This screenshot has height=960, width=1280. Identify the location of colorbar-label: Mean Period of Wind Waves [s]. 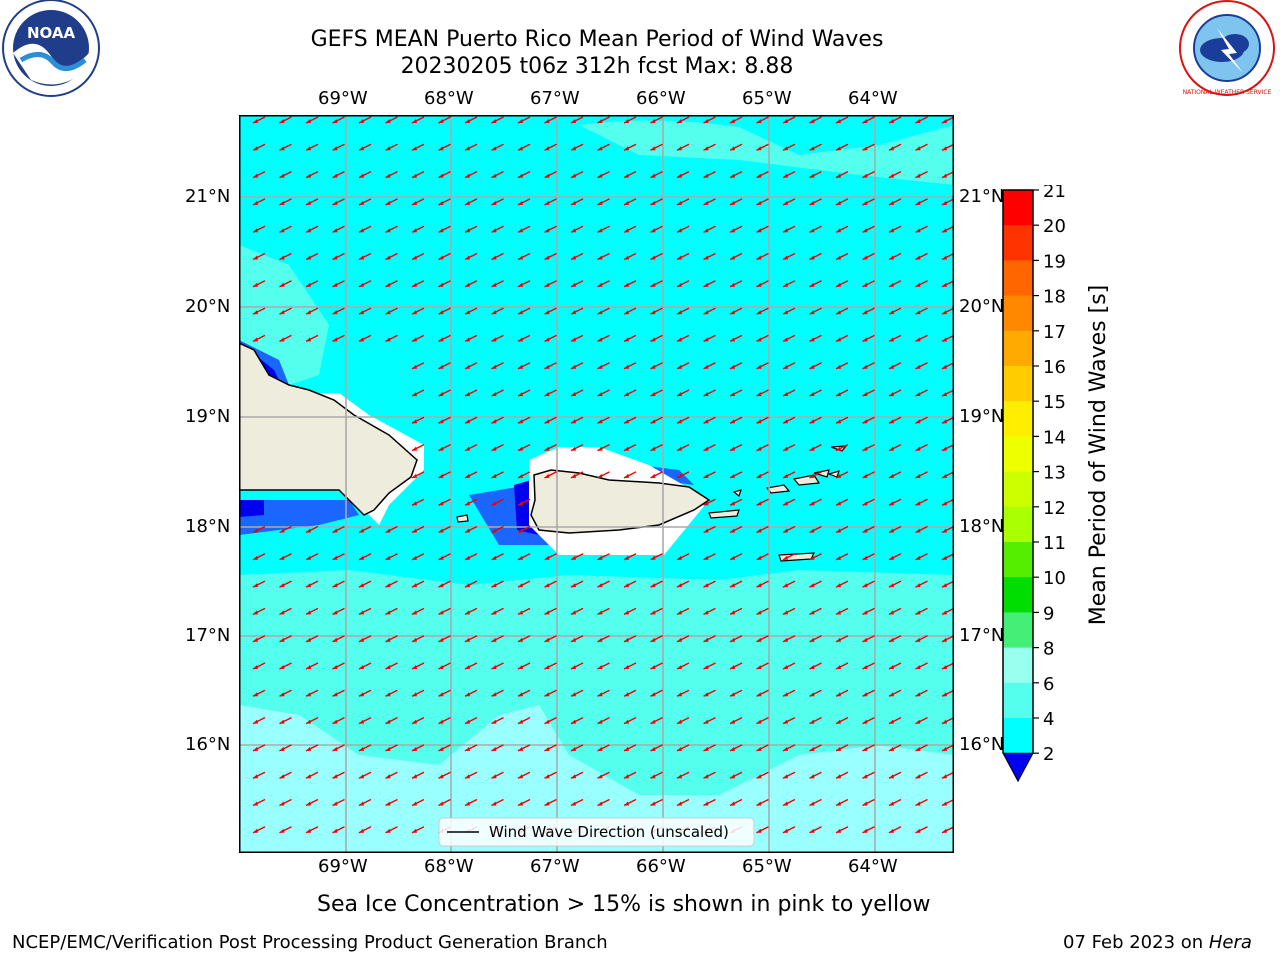
(1098, 455).